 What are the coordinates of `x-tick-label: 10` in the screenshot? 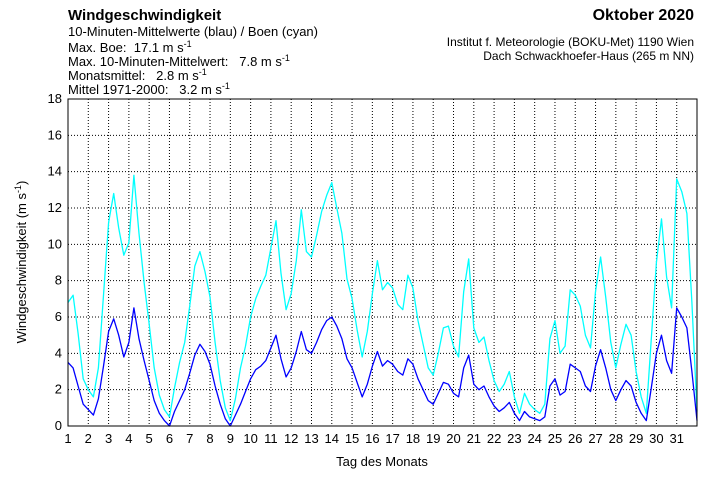 It's located at (250, 438).